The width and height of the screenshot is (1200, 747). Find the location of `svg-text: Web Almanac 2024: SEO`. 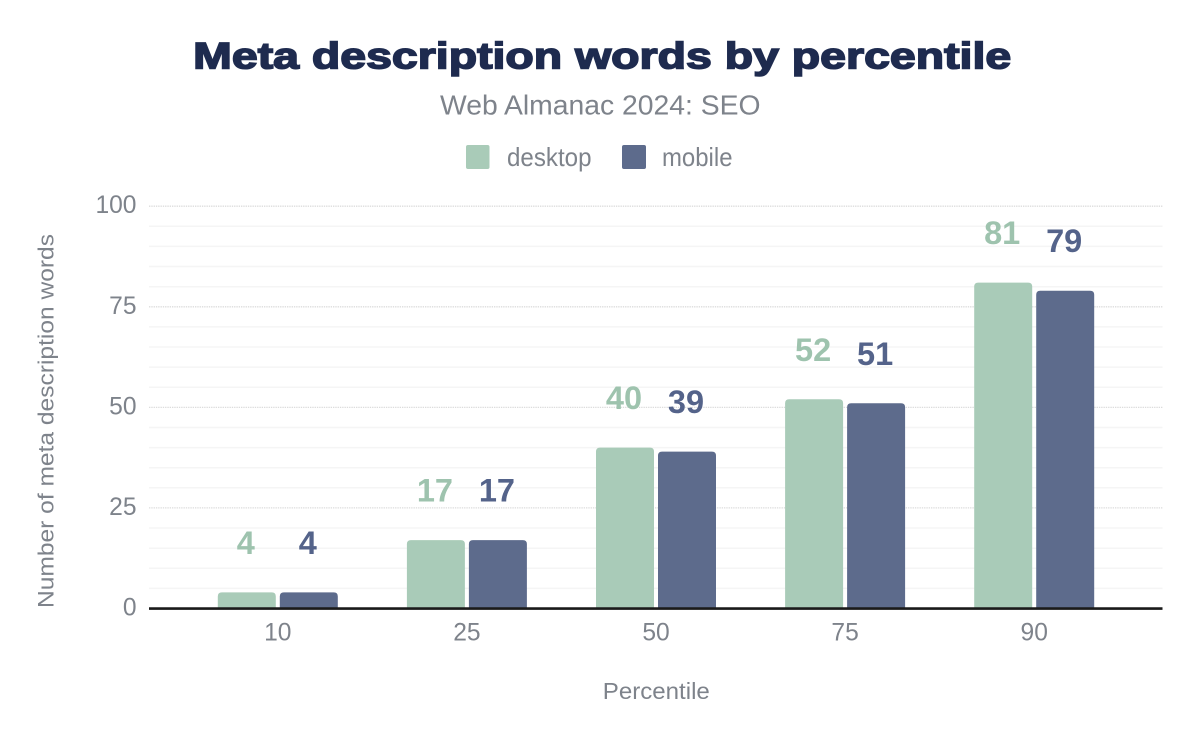

svg-text: Web Almanac 2024: SEO is located at coordinates (600, 105).